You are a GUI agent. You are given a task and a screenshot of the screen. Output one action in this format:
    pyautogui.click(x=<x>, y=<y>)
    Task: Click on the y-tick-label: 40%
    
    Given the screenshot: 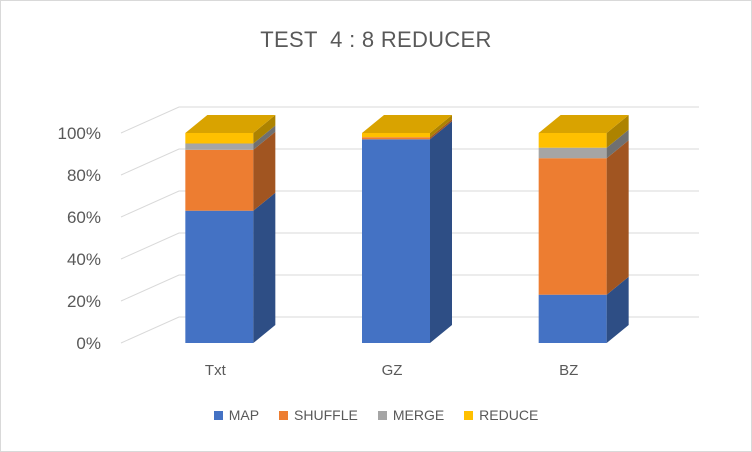 What is the action you would take?
    pyautogui.click(x=84, y=259)
    